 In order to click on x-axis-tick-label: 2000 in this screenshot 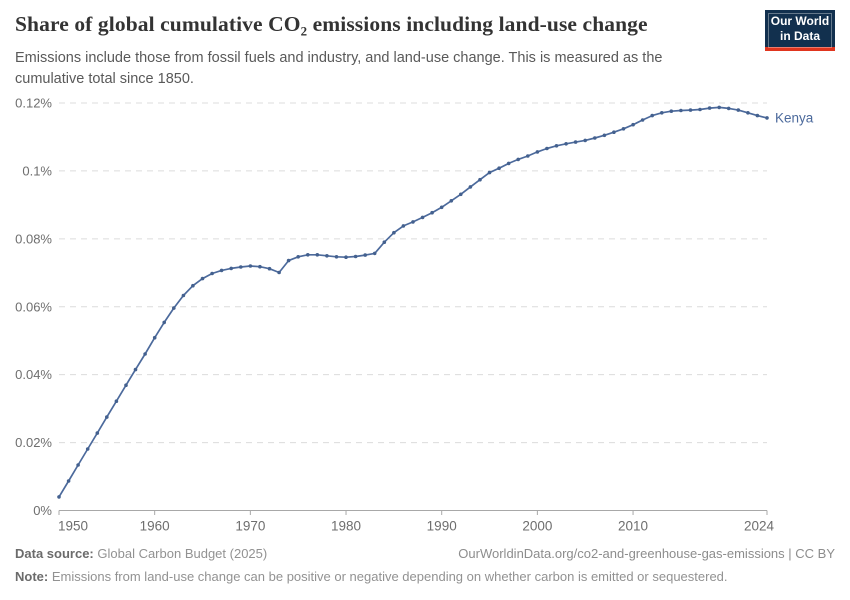, I will do `click(537, 526)`.